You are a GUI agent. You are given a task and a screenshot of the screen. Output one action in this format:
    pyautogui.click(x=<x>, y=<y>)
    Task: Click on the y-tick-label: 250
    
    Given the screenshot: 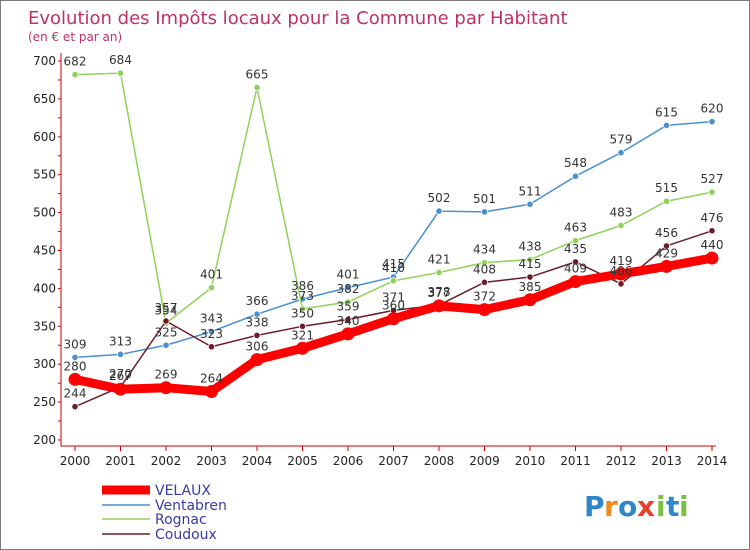 What is the action you would take?
    pyautogui.click(x=44, y=402)
    